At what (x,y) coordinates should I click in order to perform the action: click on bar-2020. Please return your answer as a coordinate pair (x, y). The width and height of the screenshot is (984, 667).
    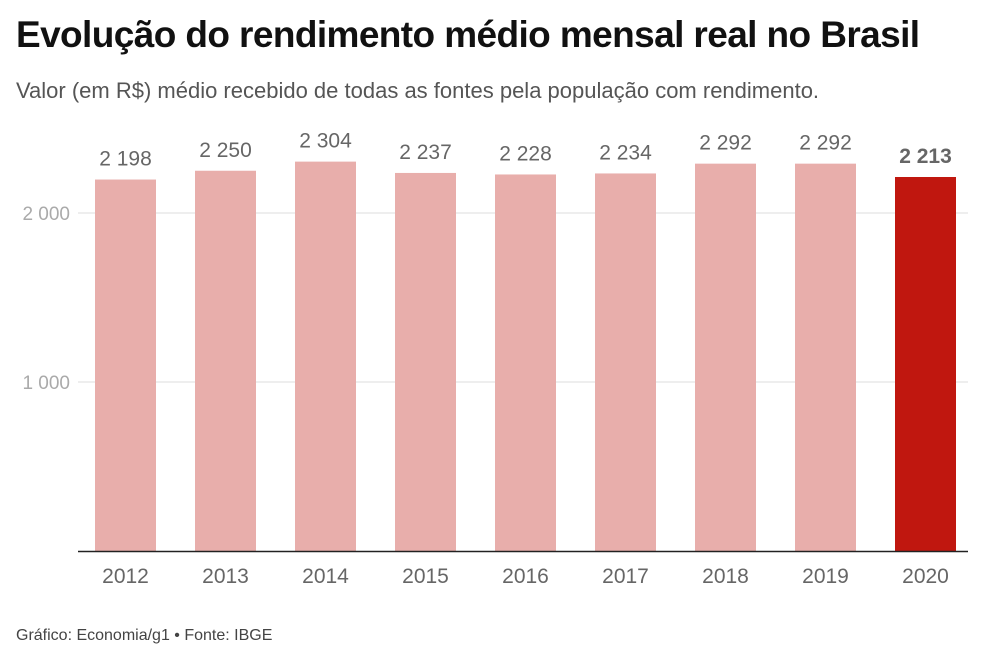
    Looking at the image, I should click on (925, 364).